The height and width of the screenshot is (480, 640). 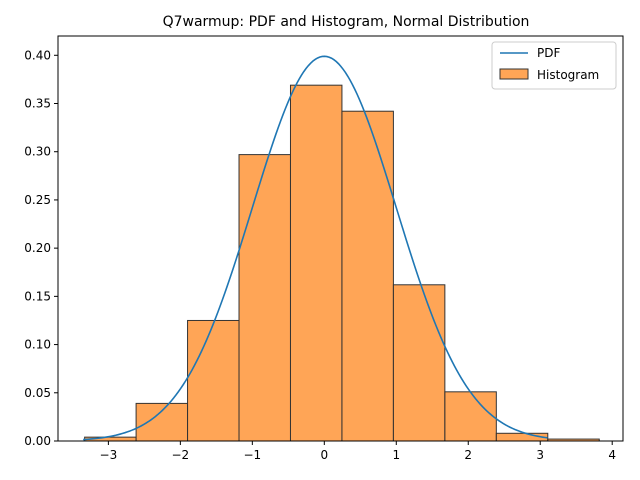 I want to click on x-tick-label: −1, so click(x=252, y=455).